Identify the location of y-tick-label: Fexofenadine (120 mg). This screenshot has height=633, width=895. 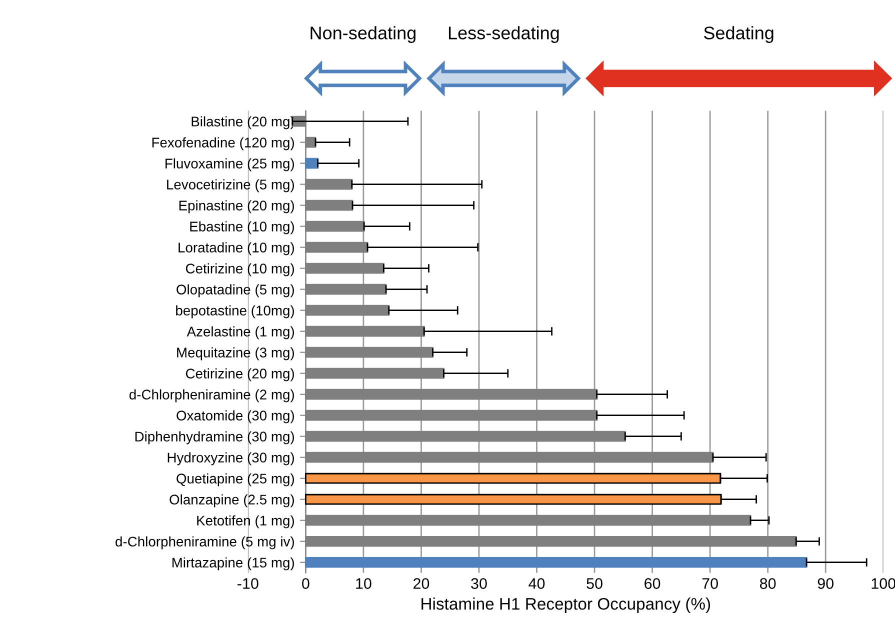
(223, 143).